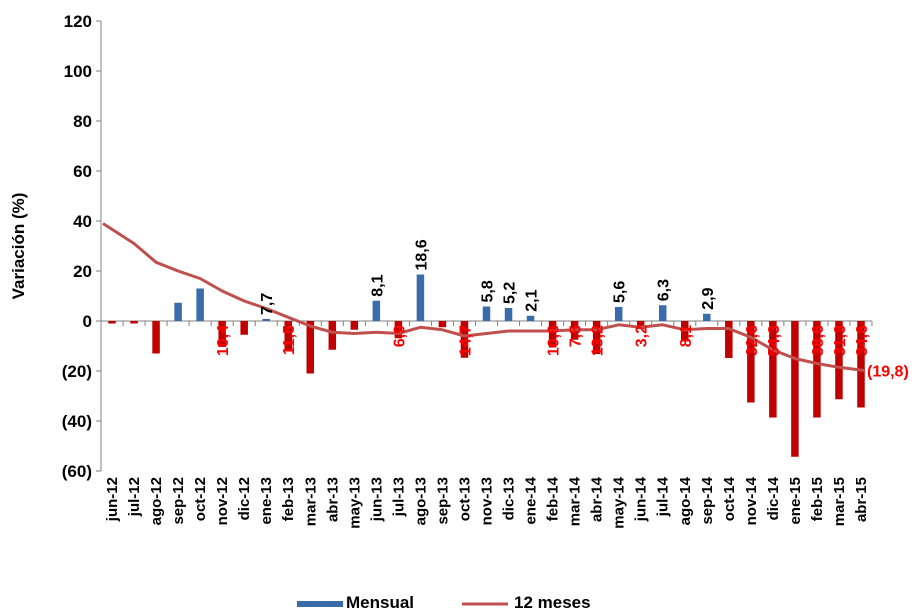 The image size is (916, 612). I want to click on data-label-ene-14: 2,1, so click(532, 300).